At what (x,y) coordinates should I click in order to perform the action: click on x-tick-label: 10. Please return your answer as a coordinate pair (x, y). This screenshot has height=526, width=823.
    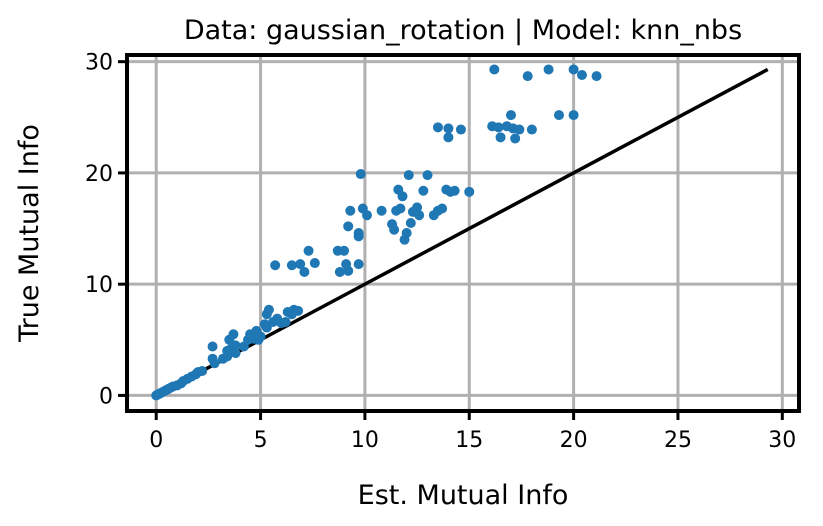
    Looking at the image, I should click on (365, 440).